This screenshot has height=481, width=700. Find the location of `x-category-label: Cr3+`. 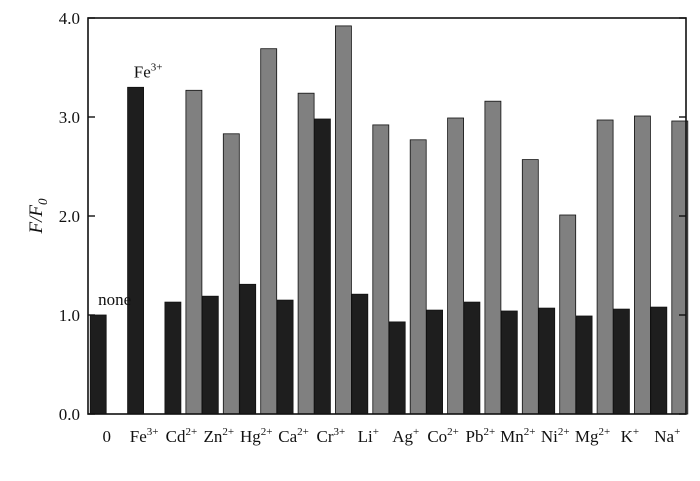

x-category-label: Cr3+ is located at coordinates (331, 436).